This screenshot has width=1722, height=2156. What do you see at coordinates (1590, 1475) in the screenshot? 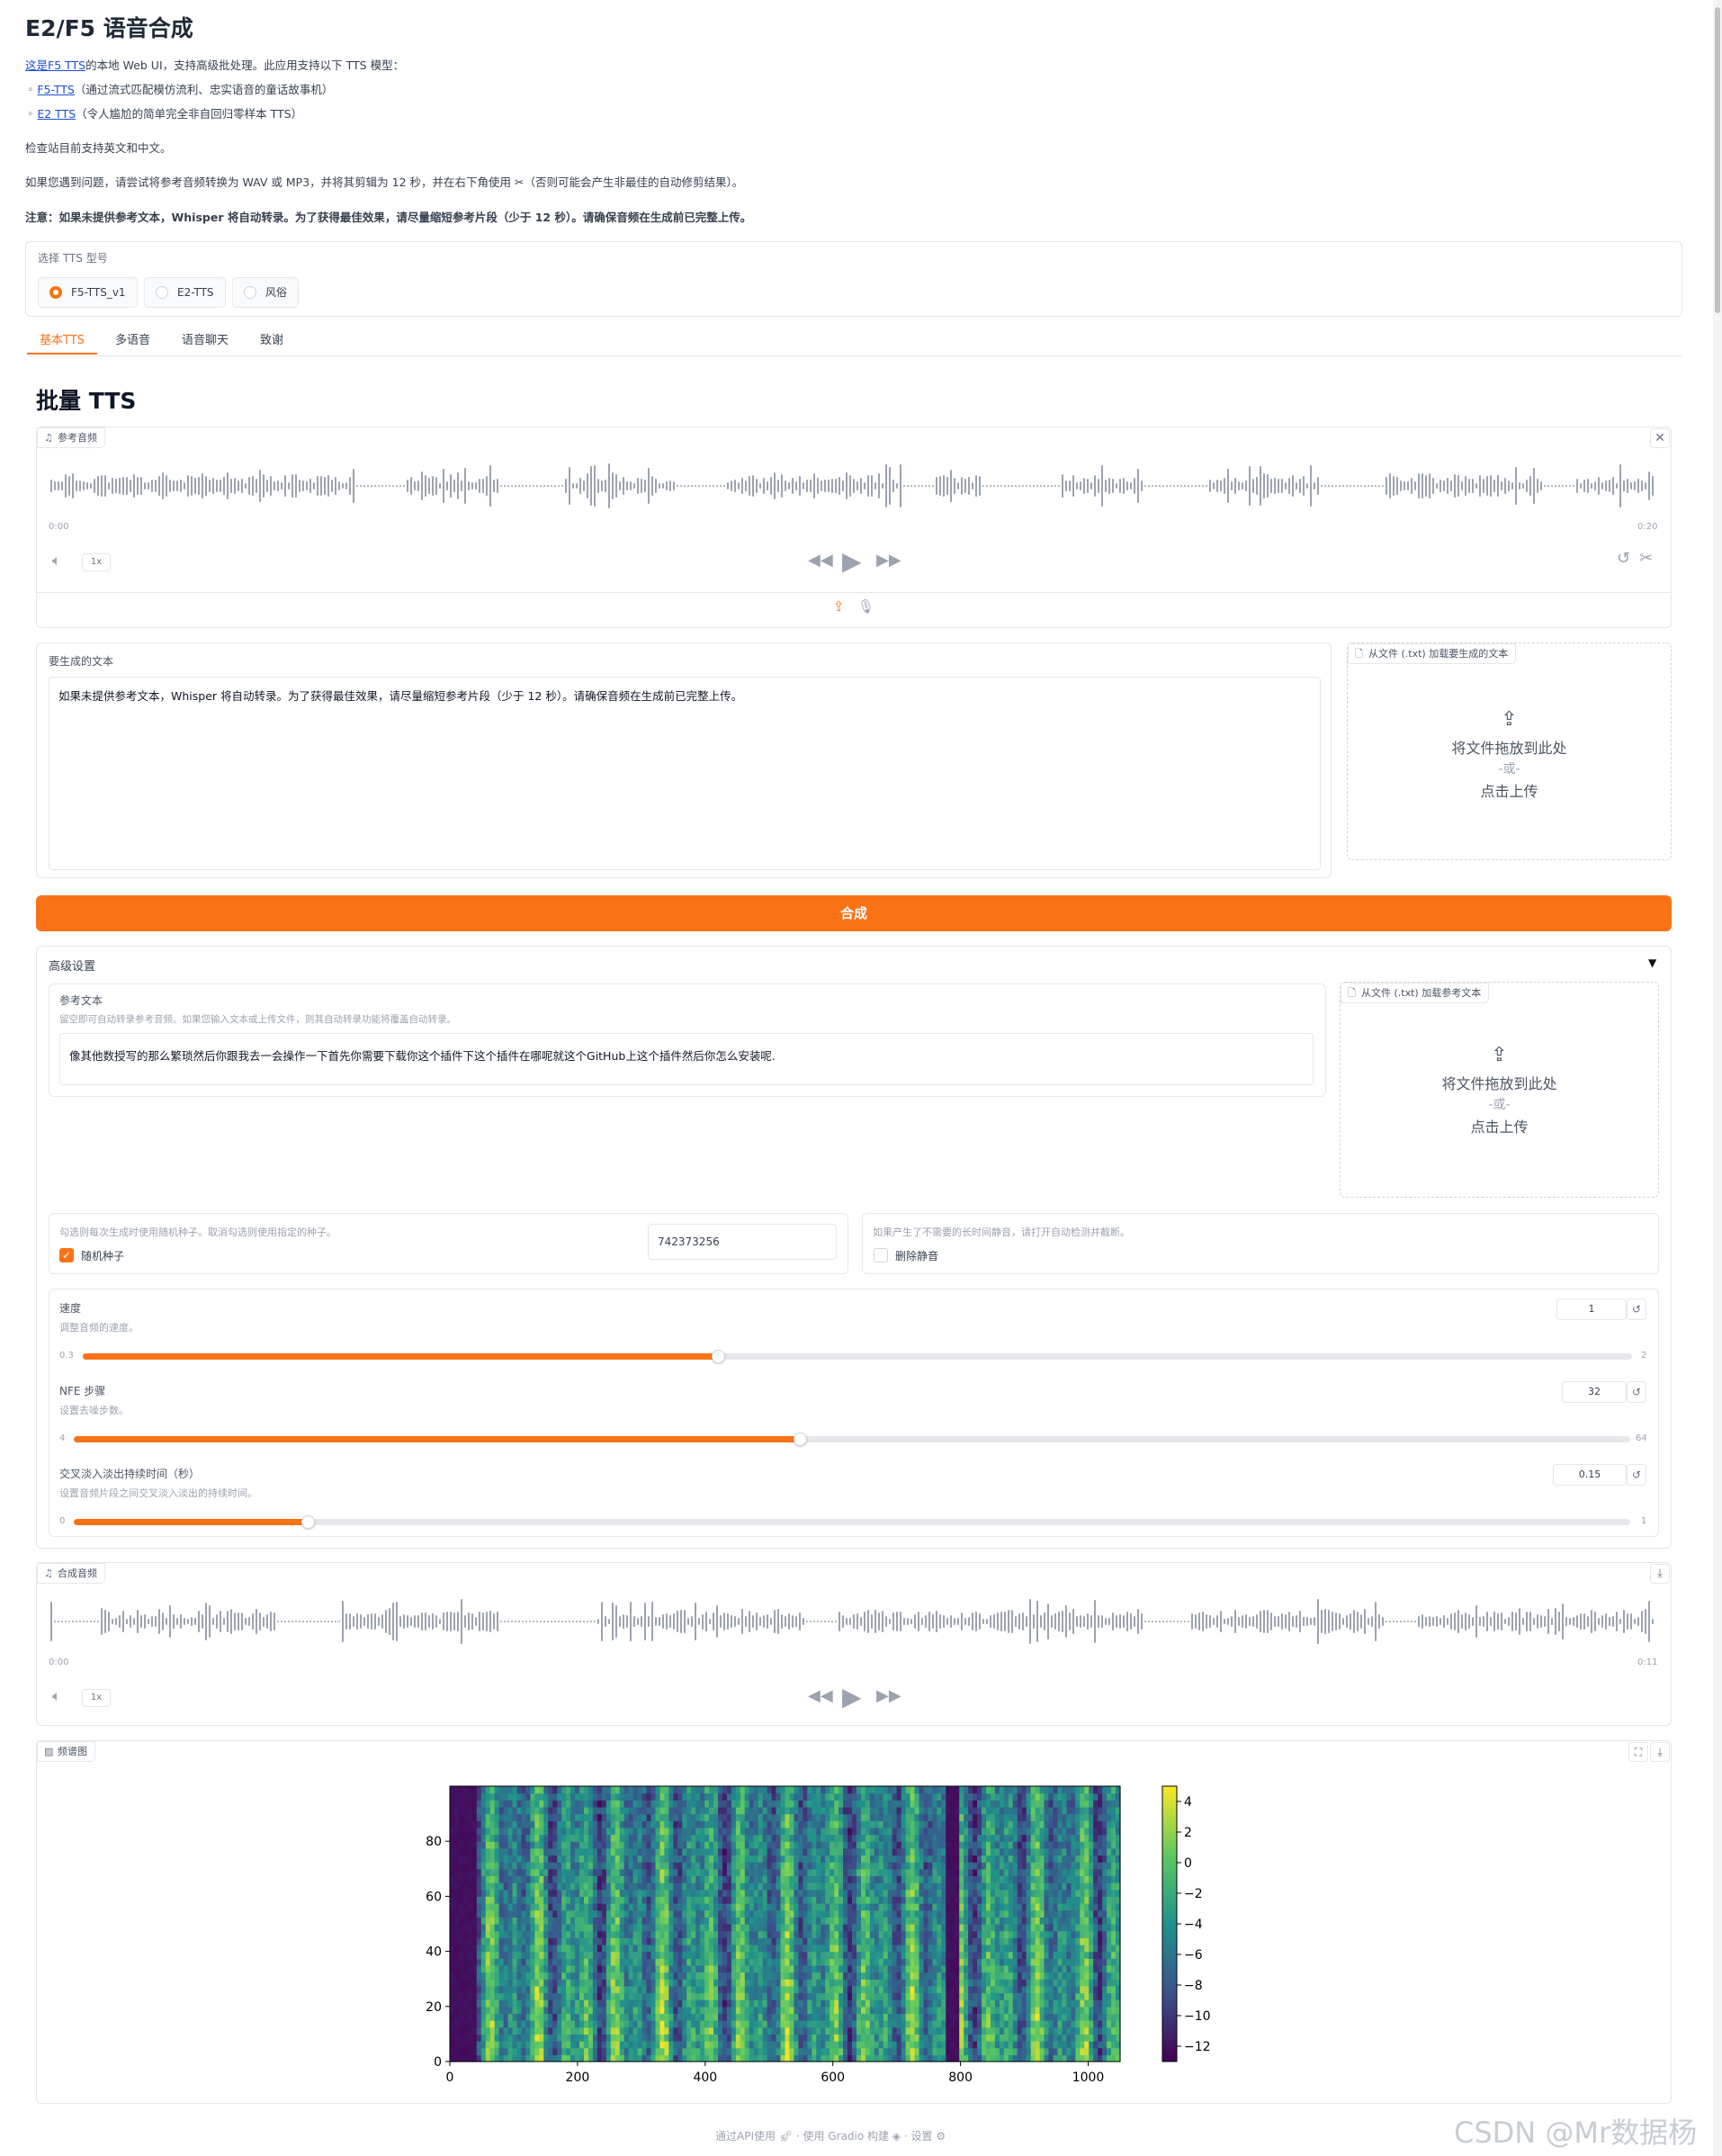
I see `crossfade-value-input: 0.15` at bounding box center [1590, 1475].